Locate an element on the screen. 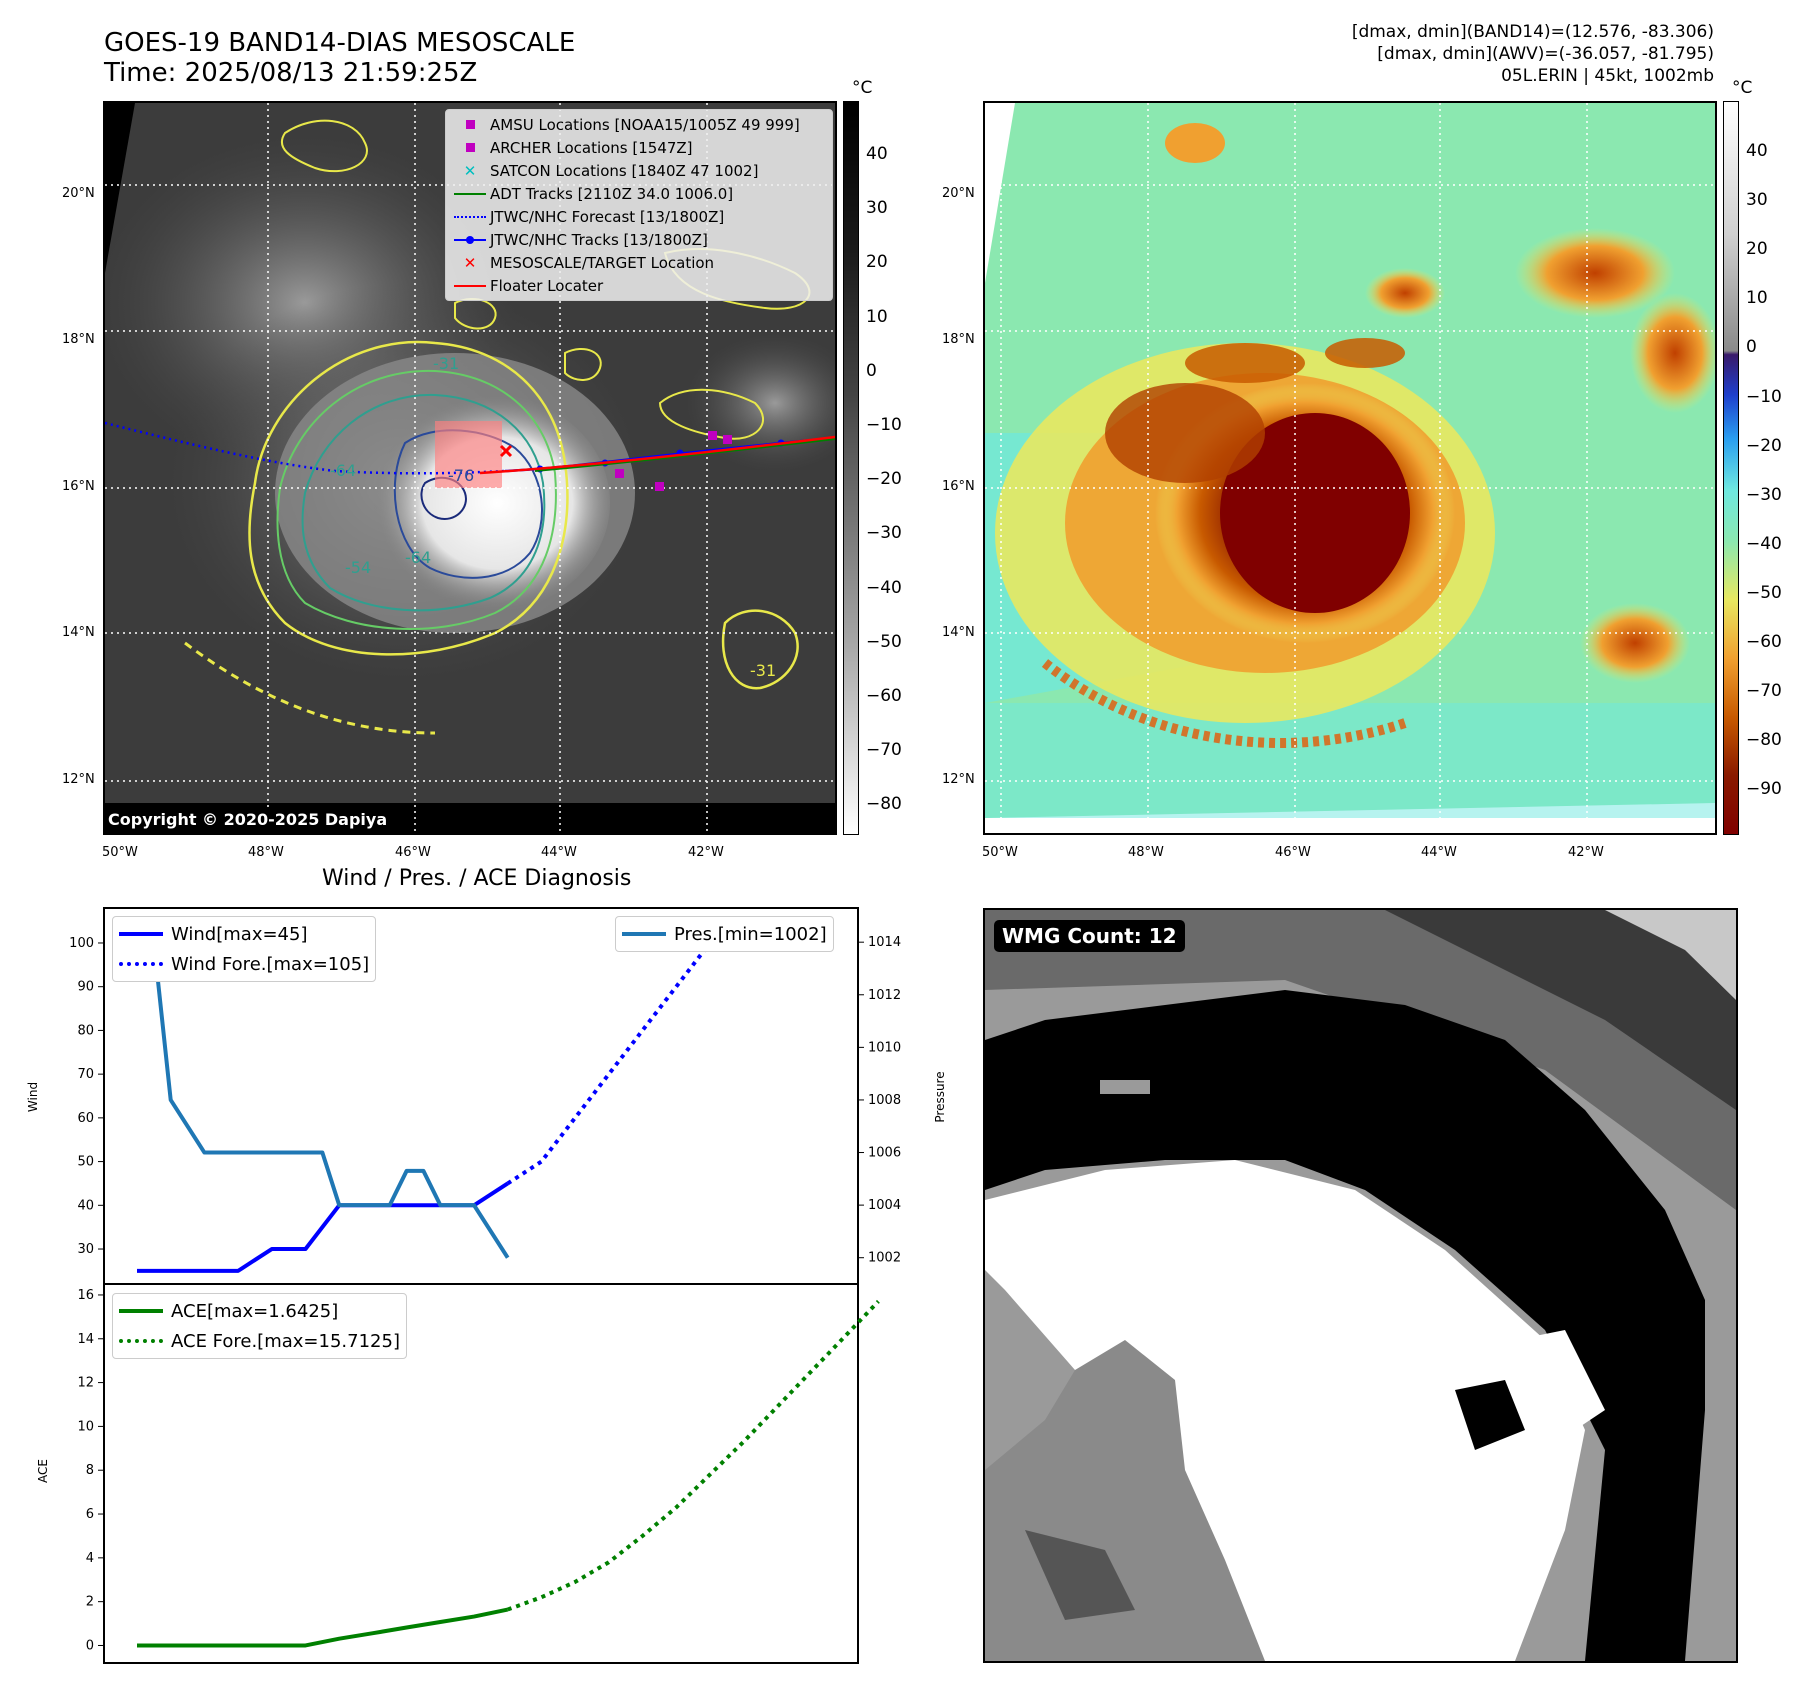 This screenshot has height=1690, width=1797. lat-tick: 16°N is located at coordinates (78, 486).